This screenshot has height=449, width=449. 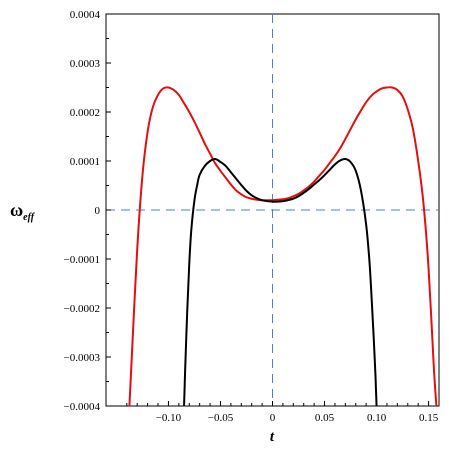 I want to click on y-tick-label-7: −0.0003, so click(x=82, y=358).